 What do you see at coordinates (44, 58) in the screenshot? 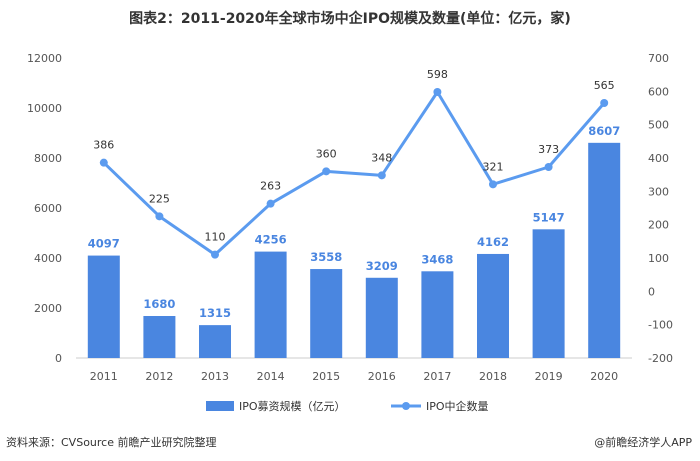
I see `y-left-tick-label: 12000` at bounding box center [44, 58].